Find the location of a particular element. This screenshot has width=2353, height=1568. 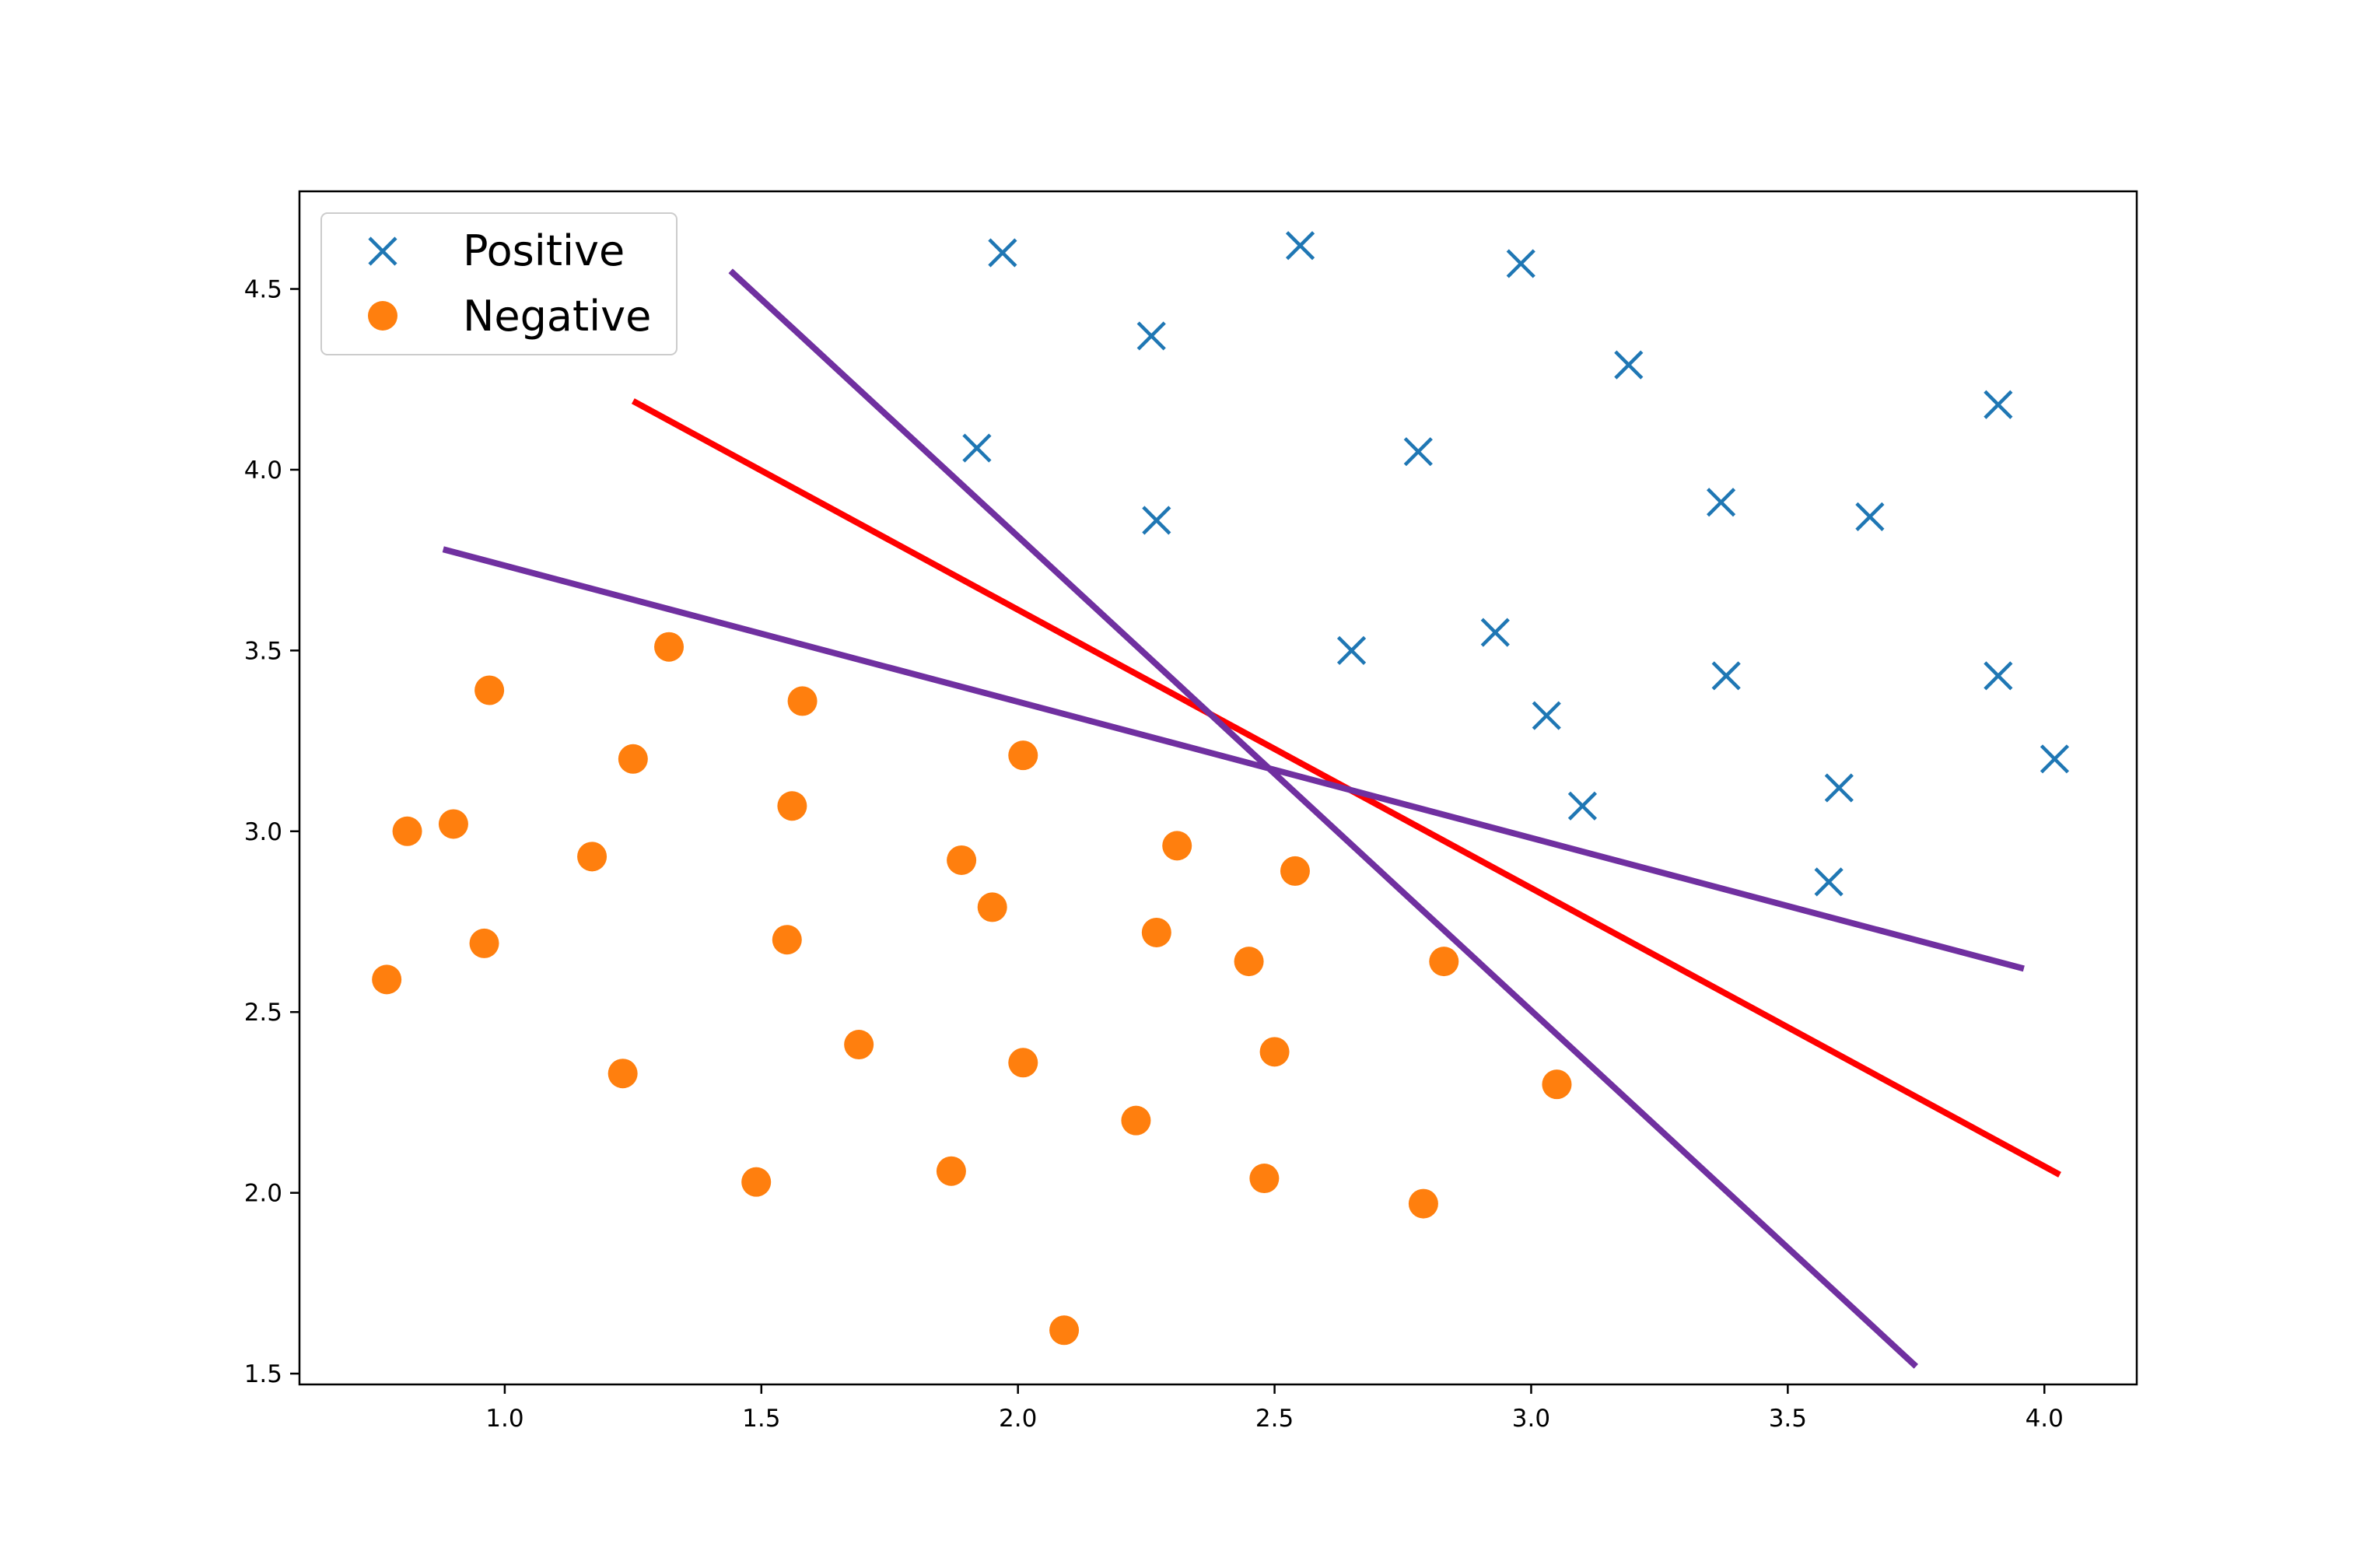

y-tick-label: 4.5 is located at coordinates (263, 290).